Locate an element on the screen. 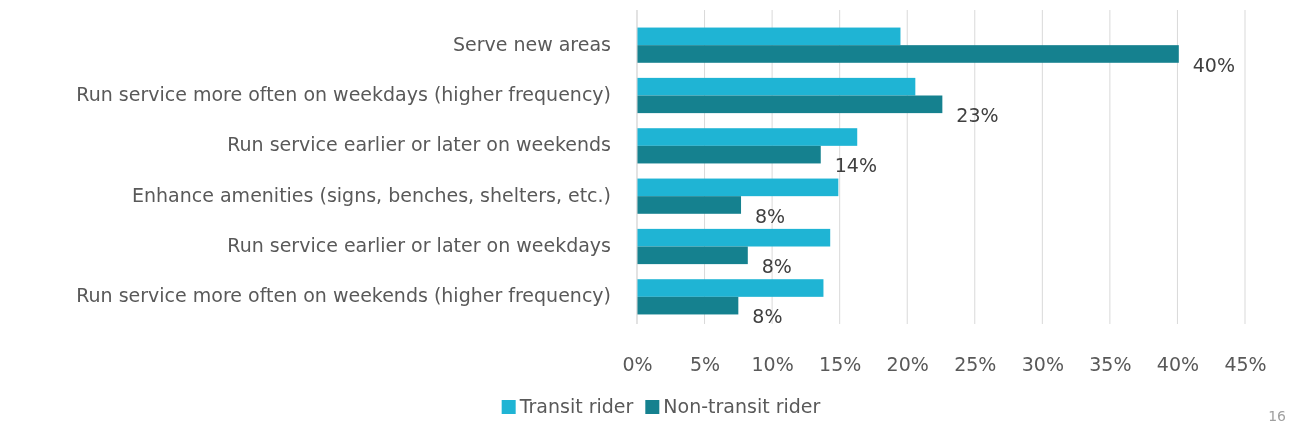 Image resolution: width=1294 pixels, height=425 pixels. data-label: 14% is located at coordinates (855, 165).